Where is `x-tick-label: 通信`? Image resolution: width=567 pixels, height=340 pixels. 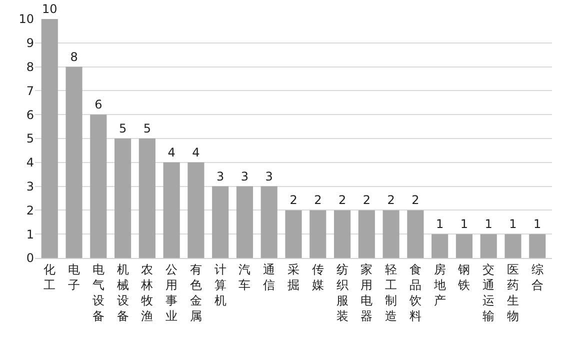
x-tick-label: 通信 is located at coordinates (269, 277).